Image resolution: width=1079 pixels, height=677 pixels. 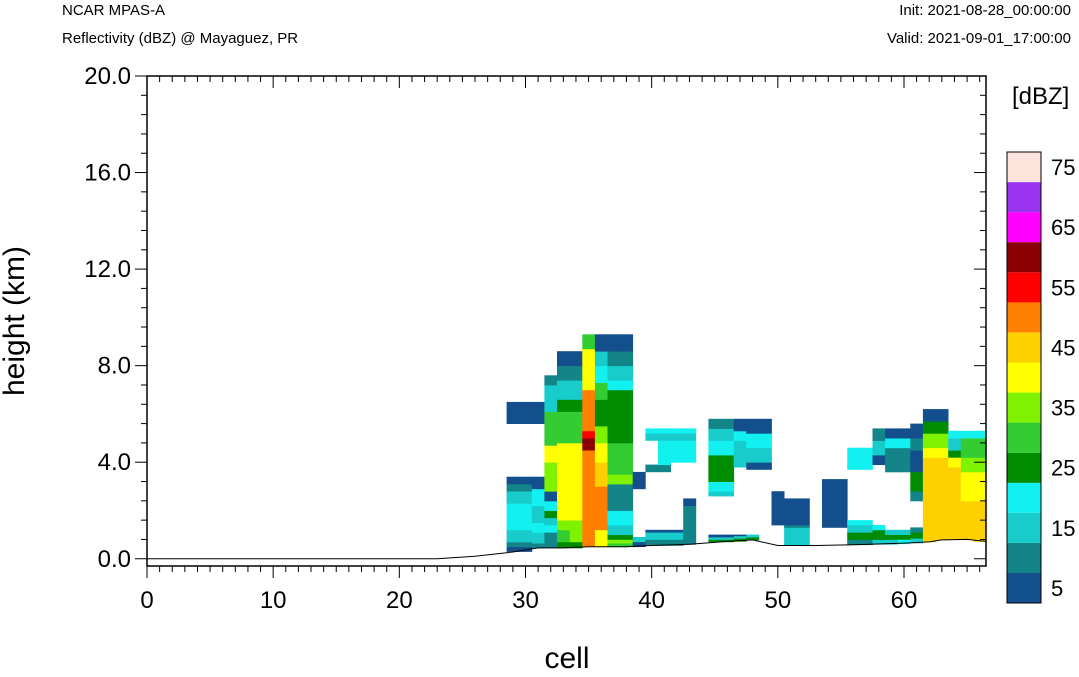 What do you see at coordinates (1040, 377) in the screenshot?
I see `colorbar: 5 15 25 35 45 55 65 75` at bounding box center [1040, 377].